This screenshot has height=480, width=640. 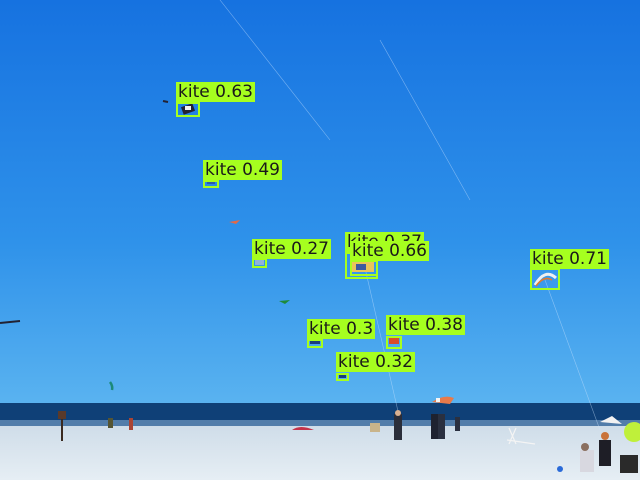 I want to click on beach-people, so click(x=349, y=441).